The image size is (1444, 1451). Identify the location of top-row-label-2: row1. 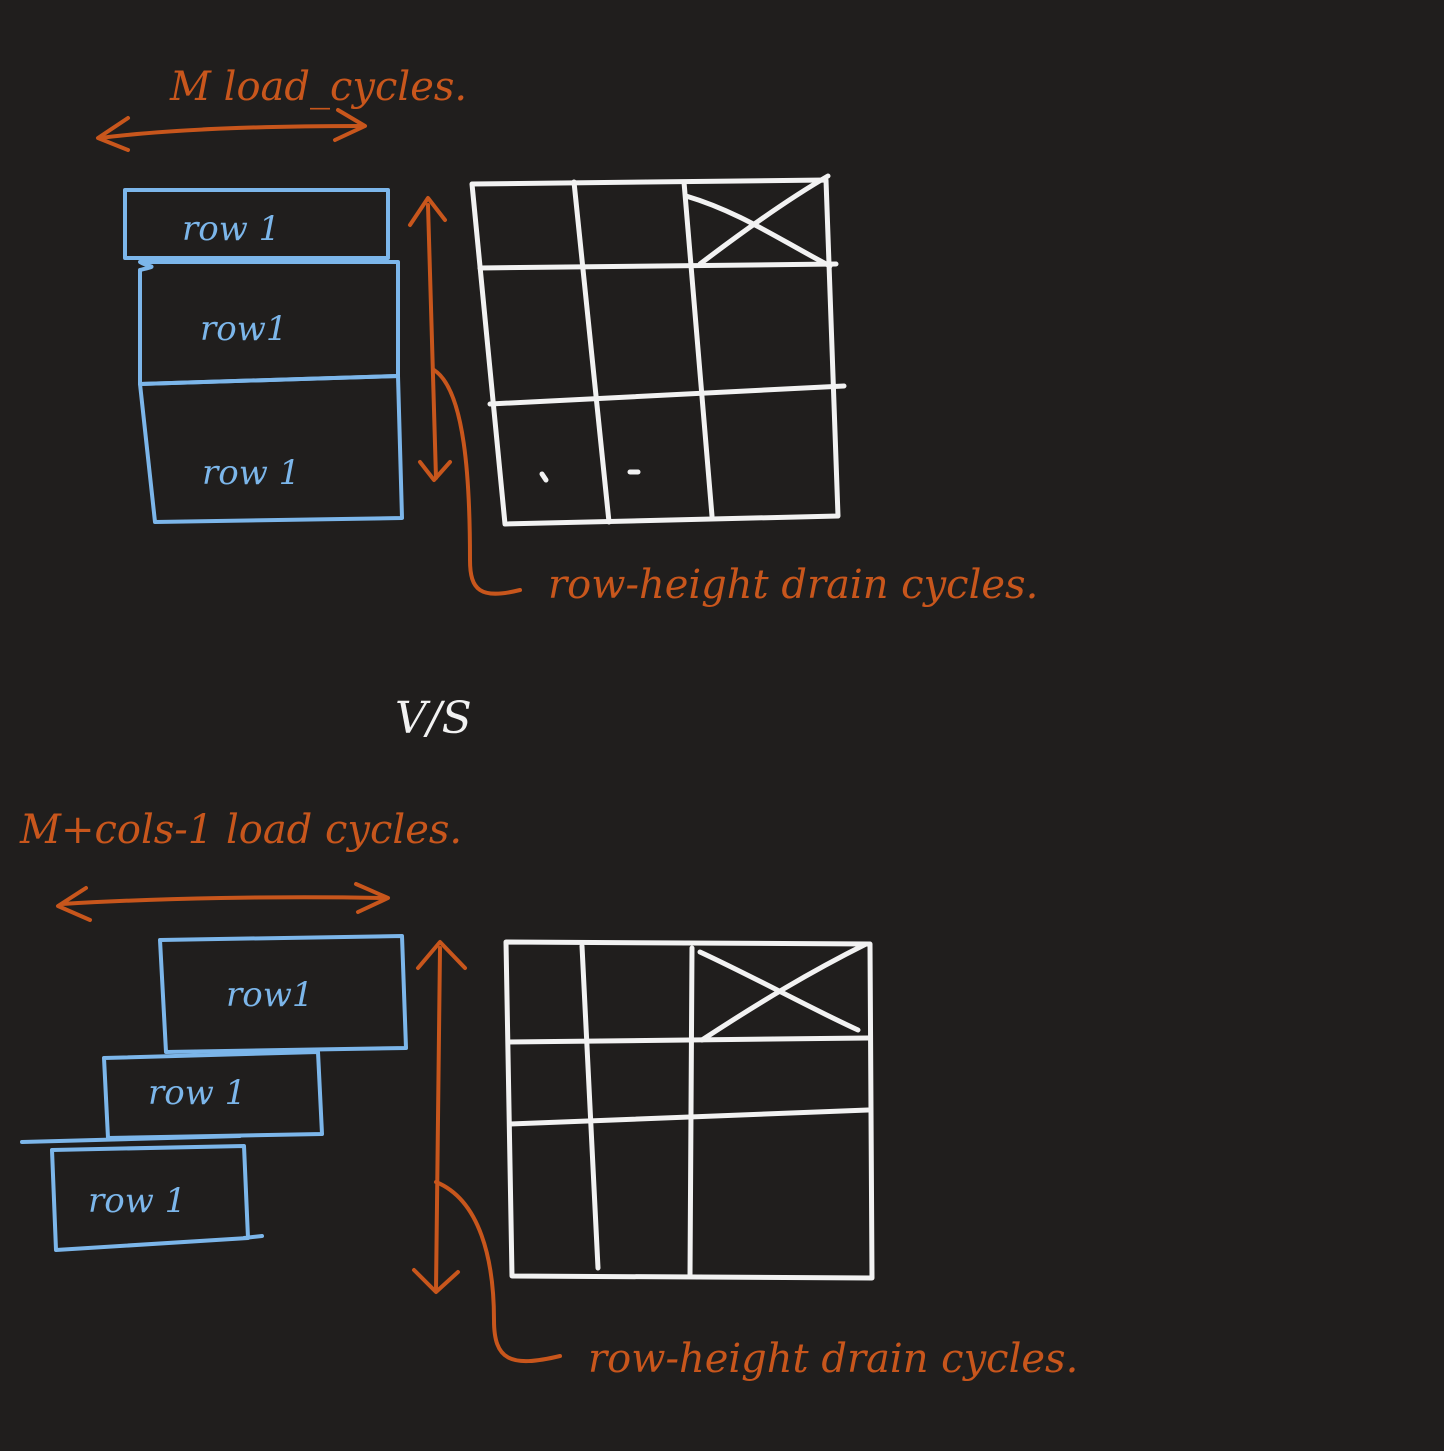
(243, 329).